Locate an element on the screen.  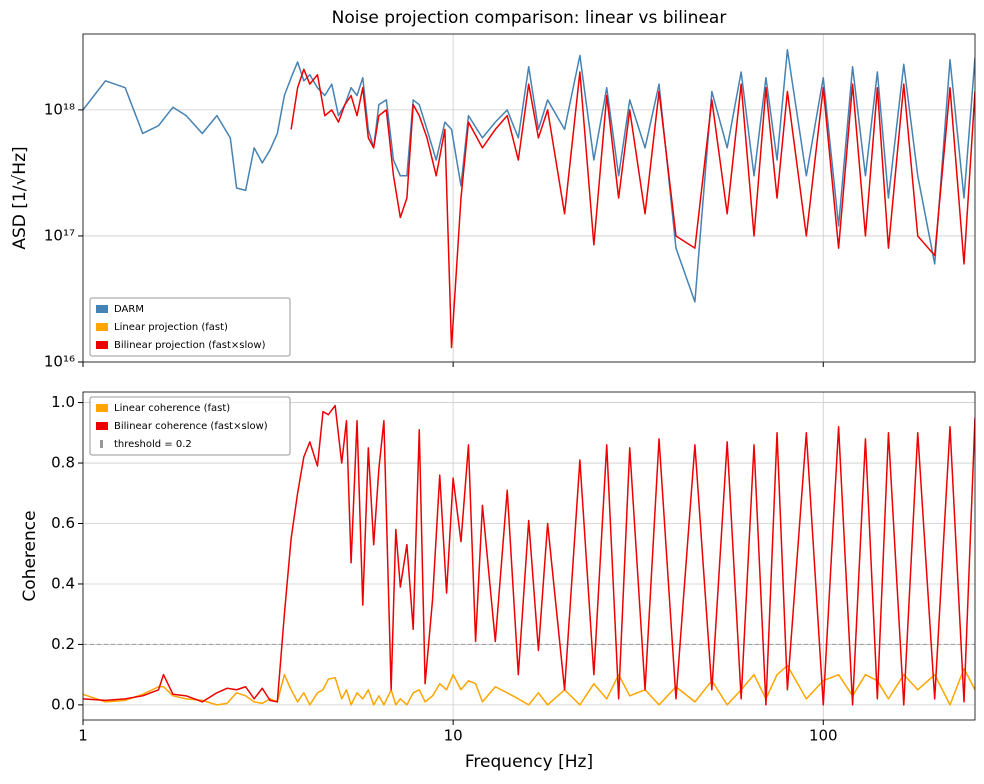
y-tick-label: 0.4 is located at coordinates (63, 583).